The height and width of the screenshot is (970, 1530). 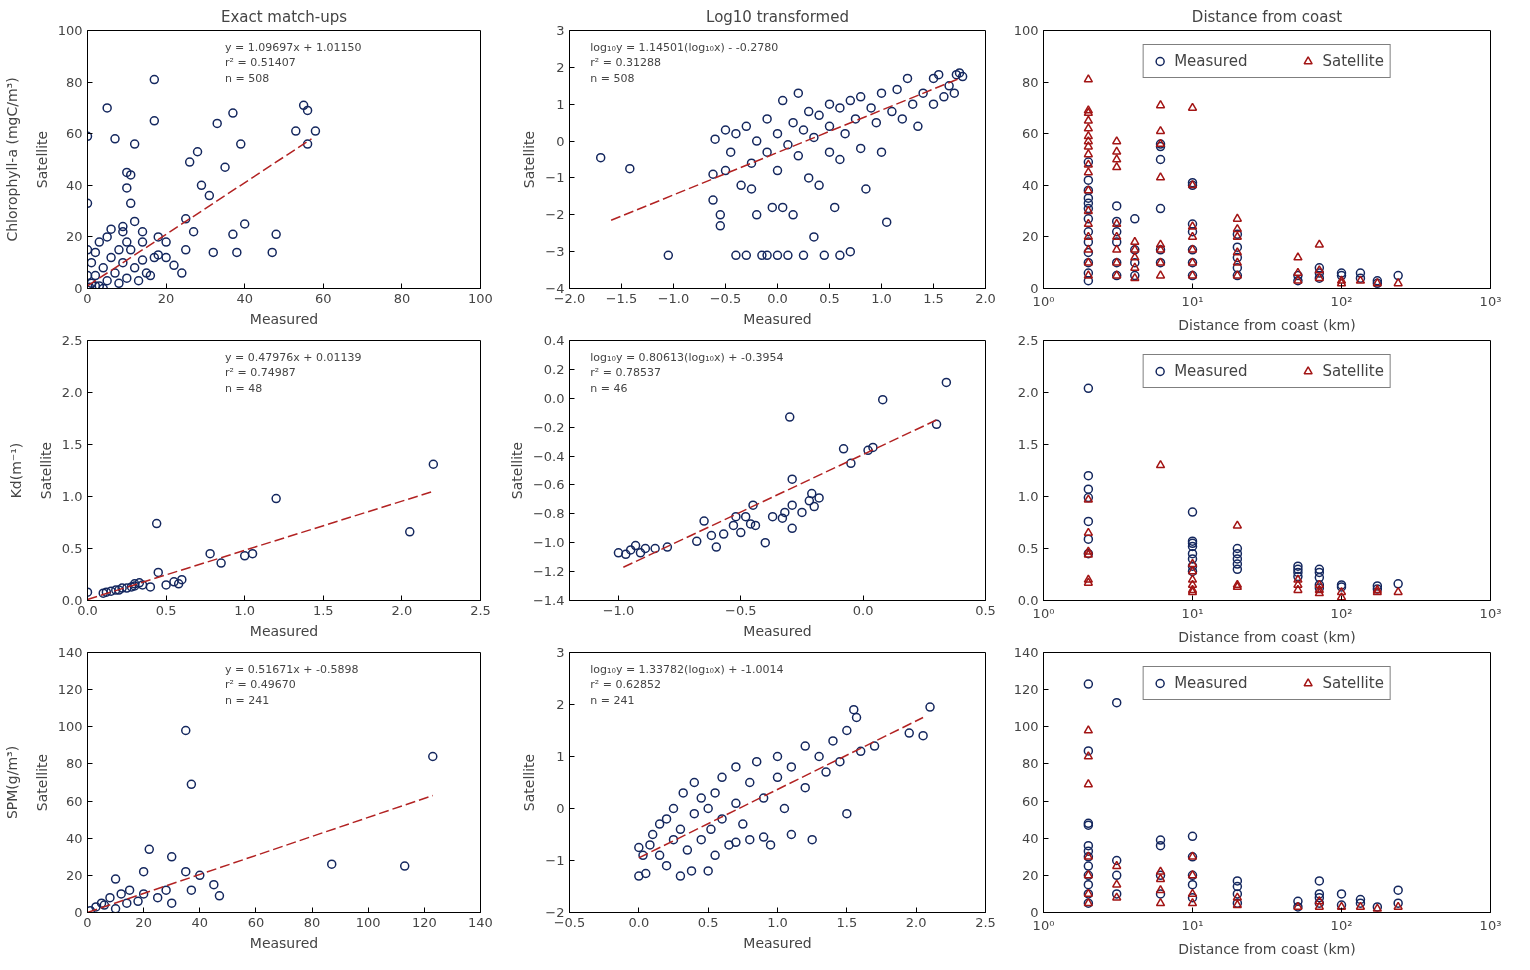 What do you see at coordinates (11, 782) in the screenshot?
I see `text: SPM(g/m³)` at bounding box center [11, 782].